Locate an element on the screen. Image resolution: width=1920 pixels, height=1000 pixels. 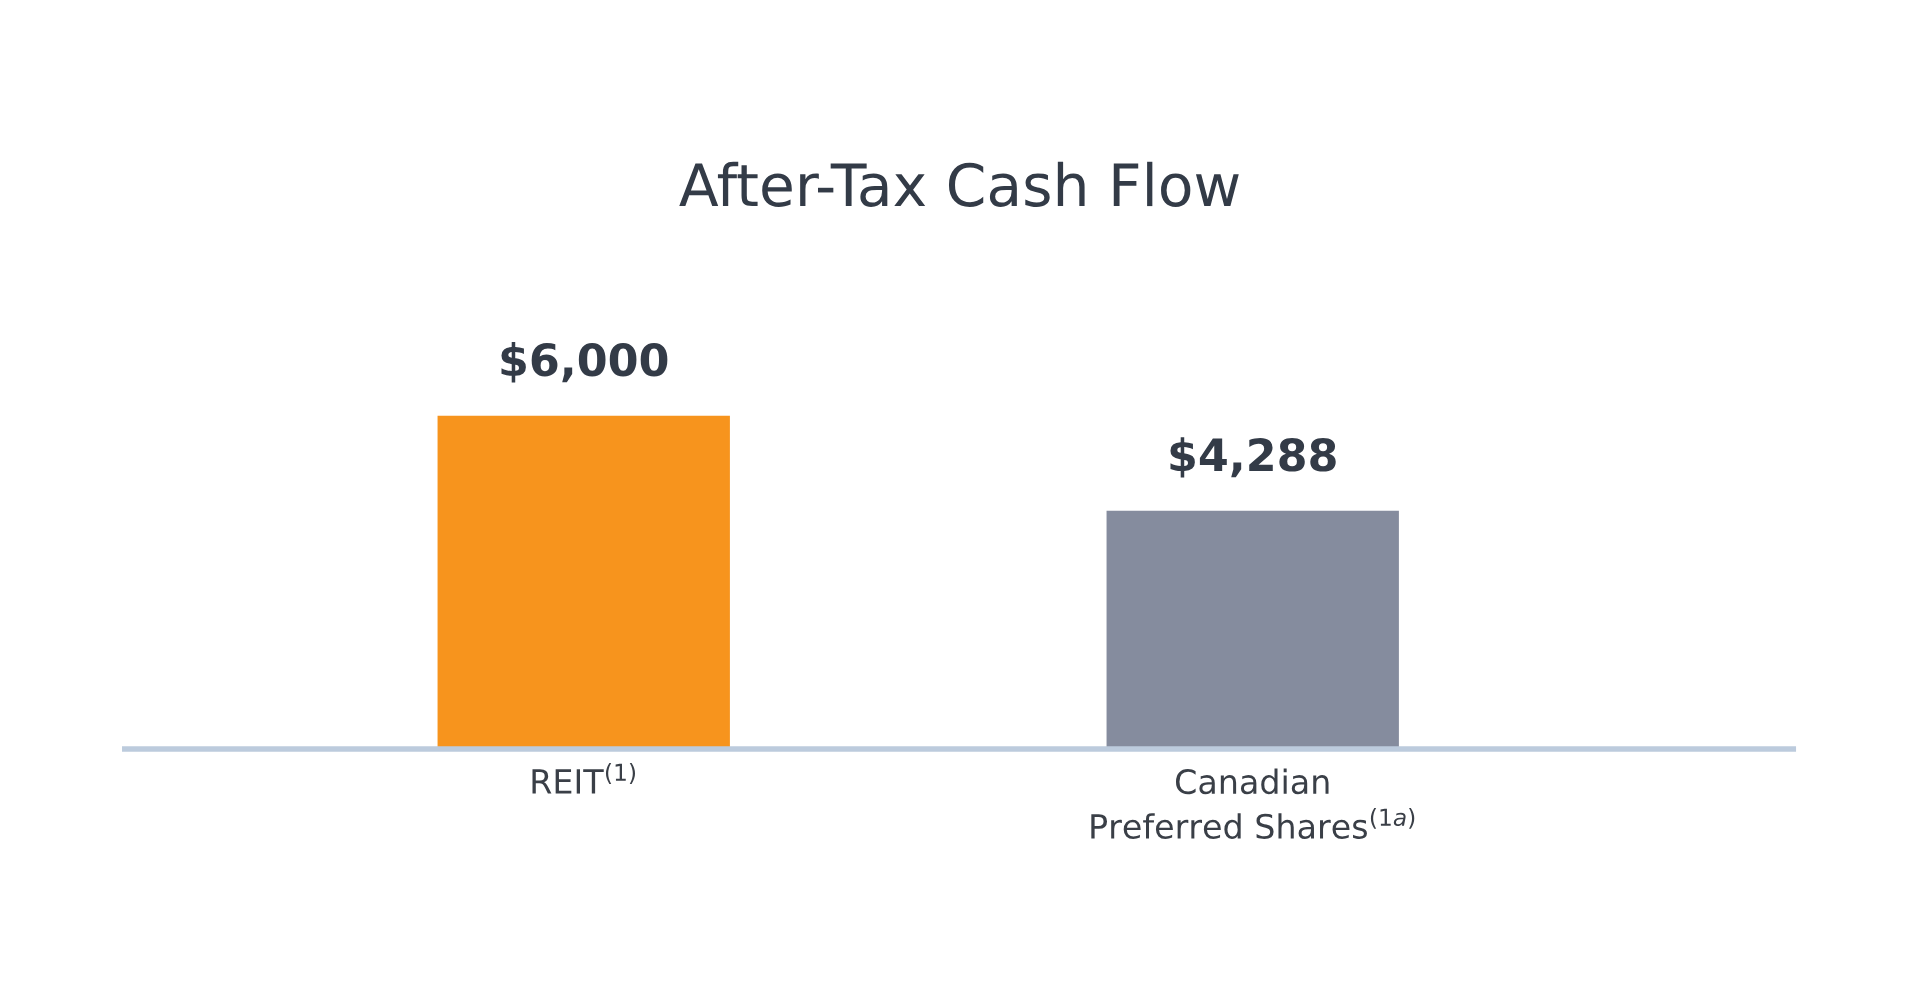
data-label: $6,000 is located at coordinates (584, 362).